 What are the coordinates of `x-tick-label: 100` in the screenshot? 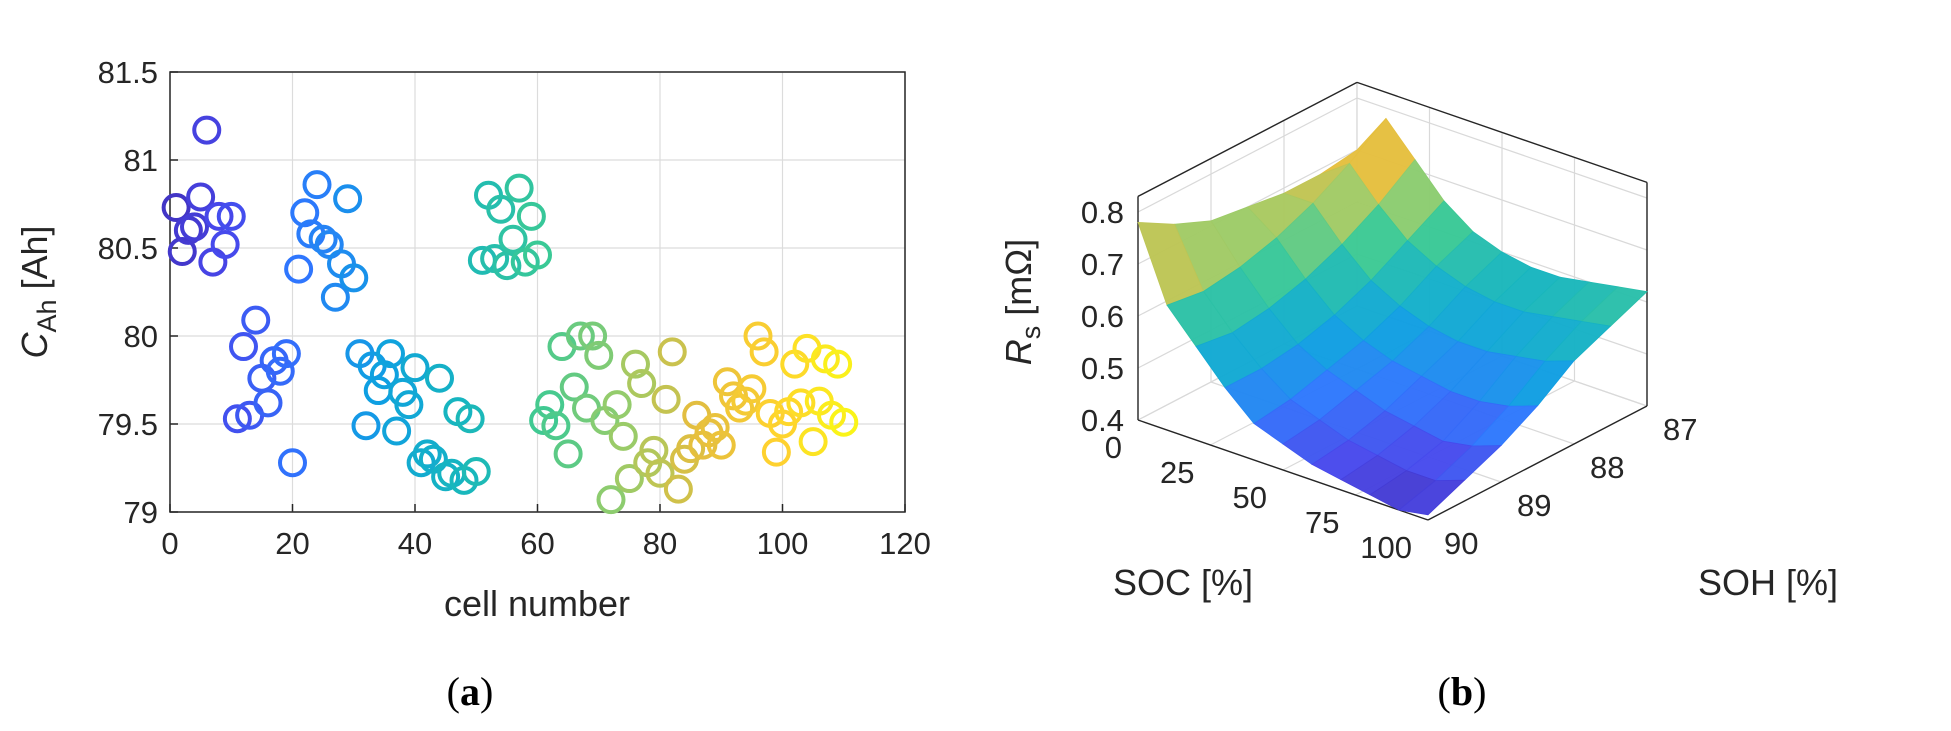 It's located at (783, 543).